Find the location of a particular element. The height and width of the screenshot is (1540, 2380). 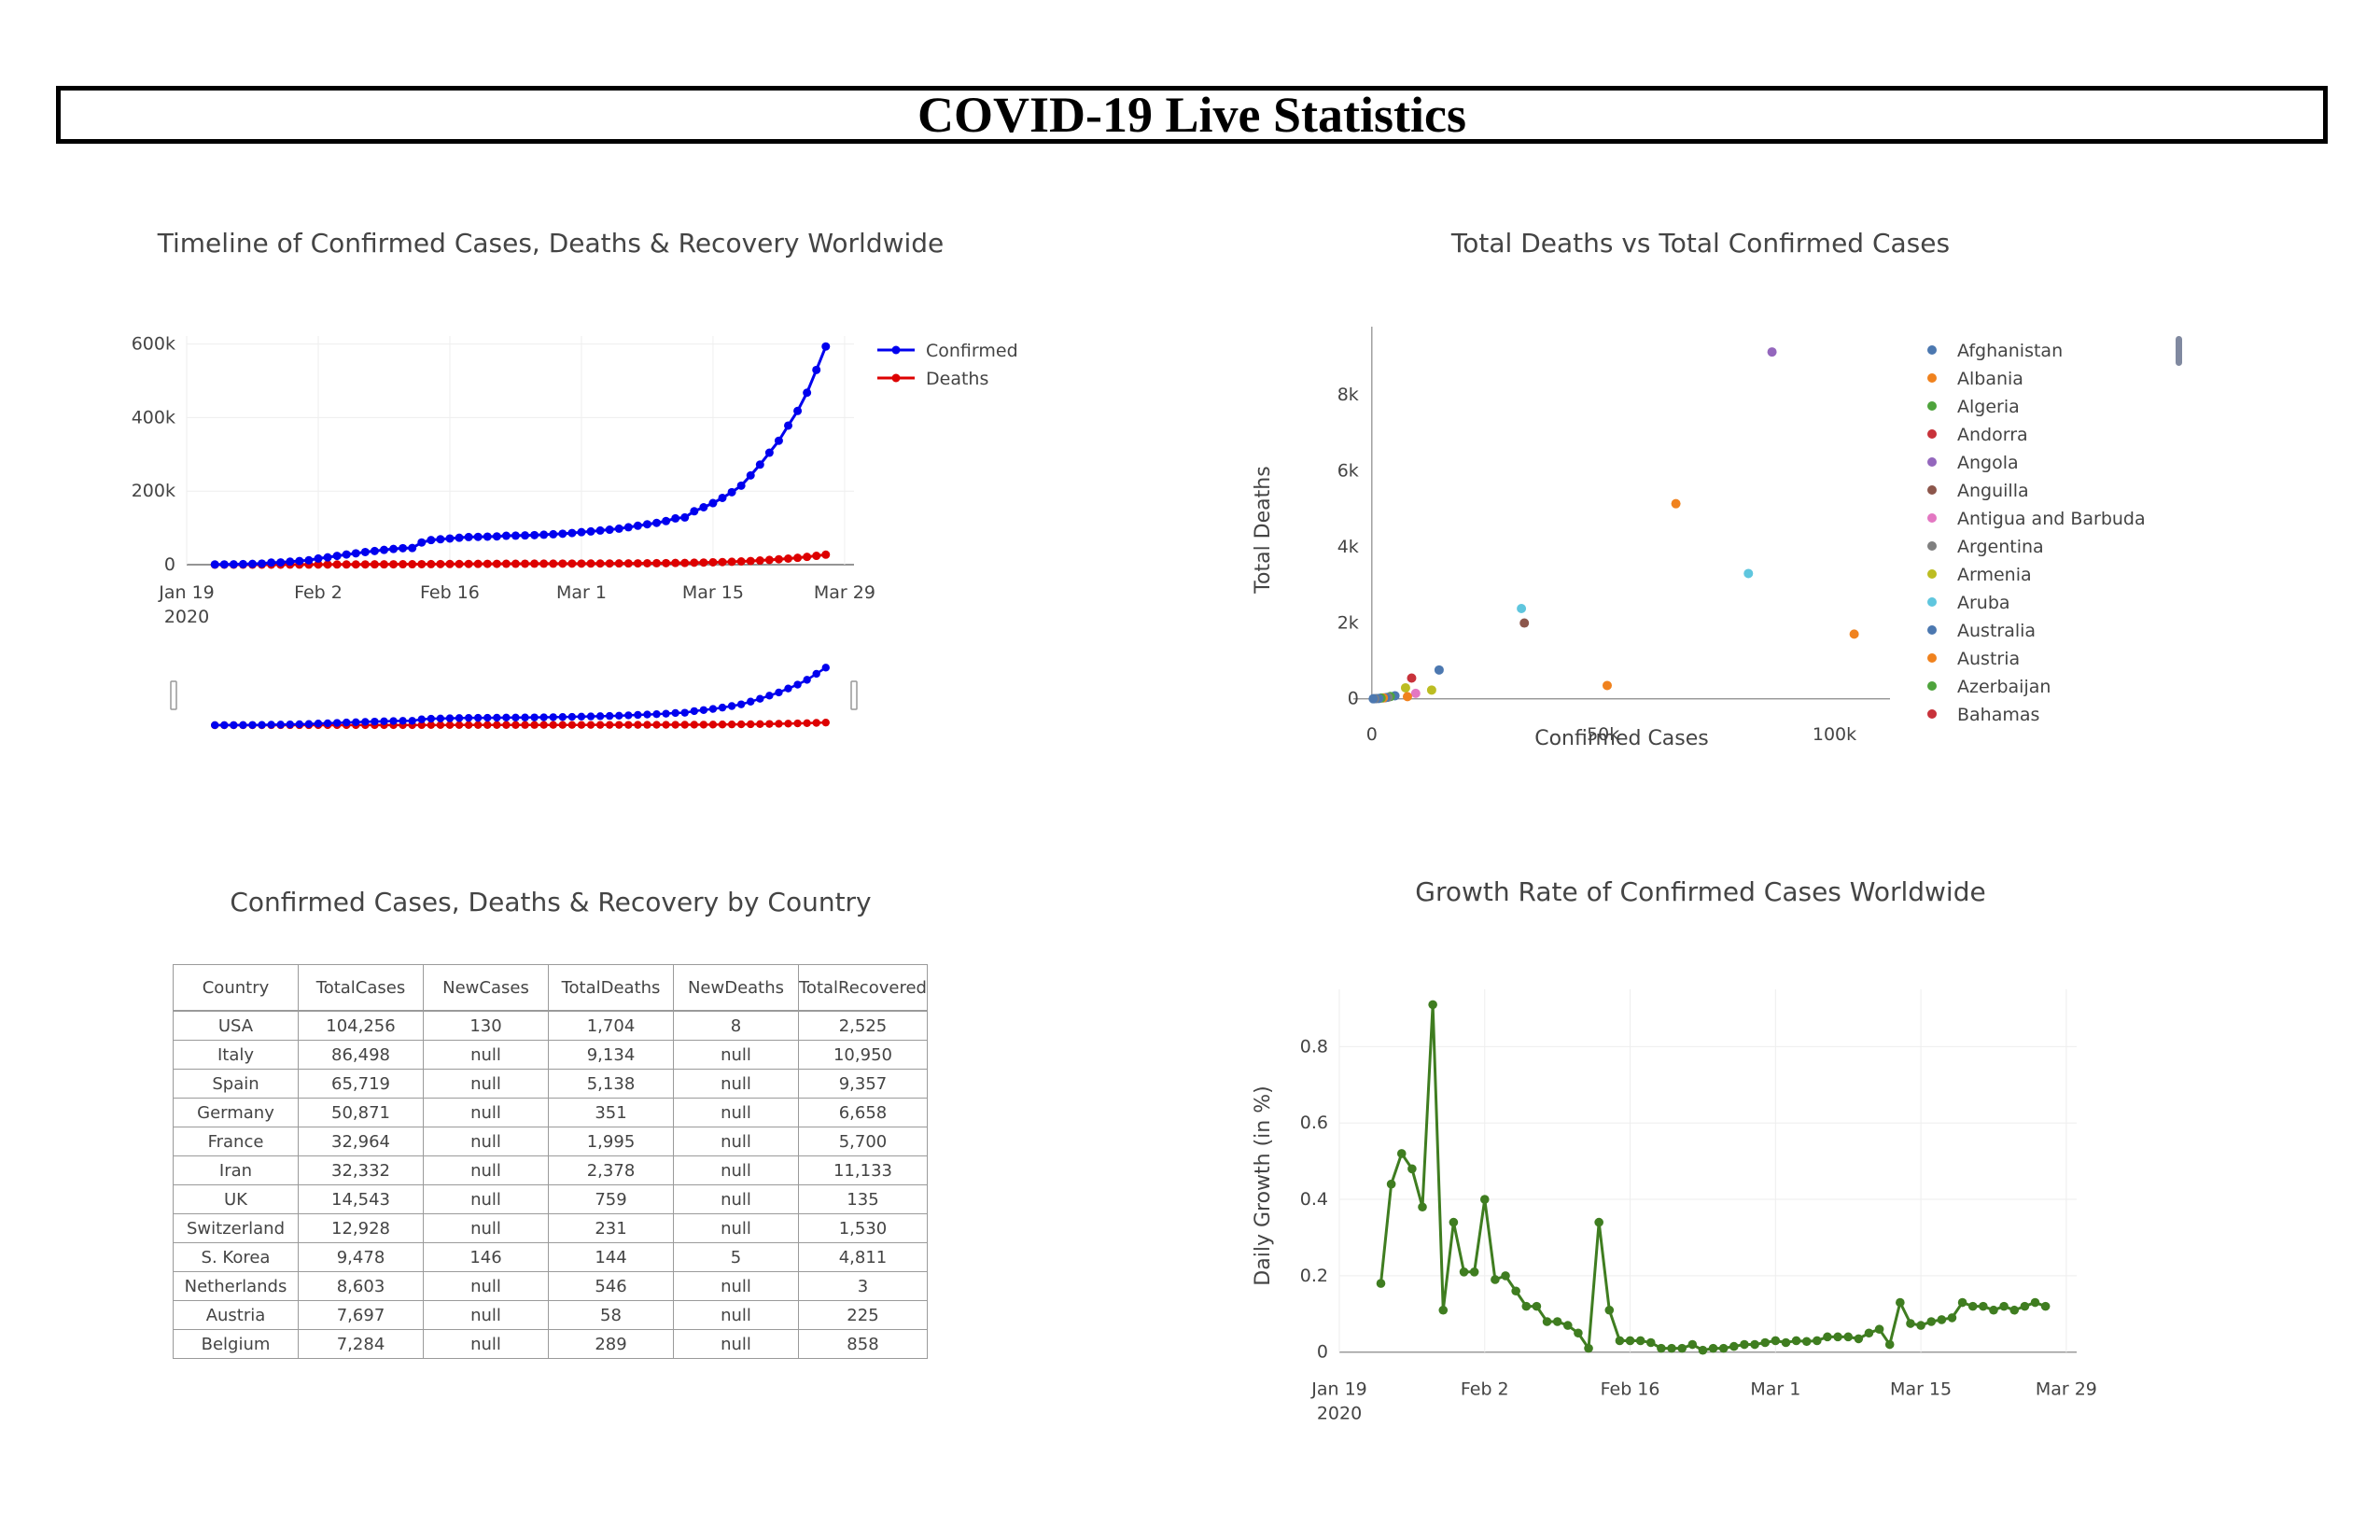

legend-label-deaths: Deaths is located at coordinates (957, 379).